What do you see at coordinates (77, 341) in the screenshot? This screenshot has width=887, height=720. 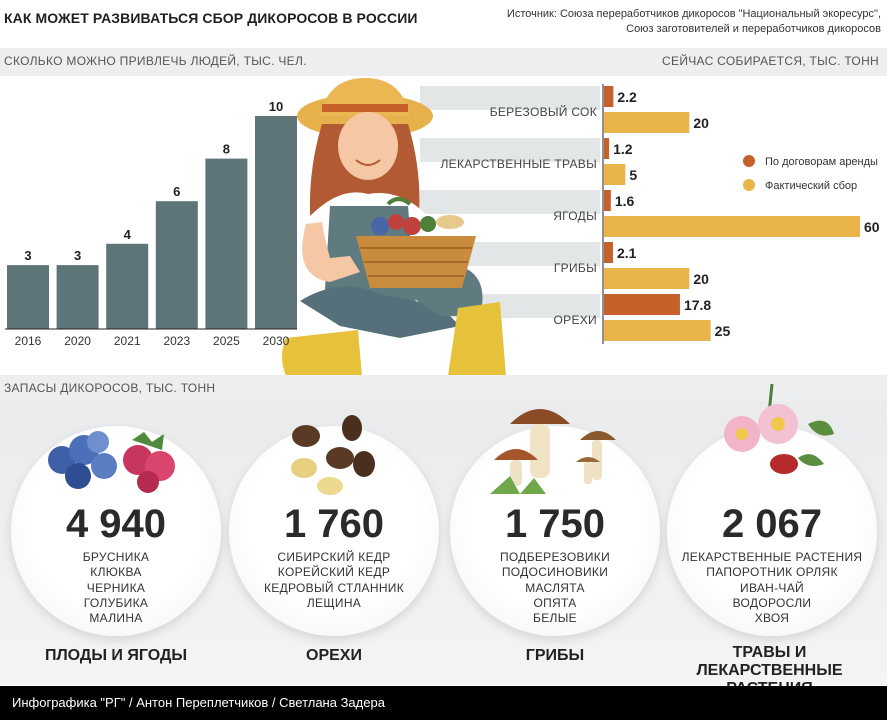 I see `people-year-tick-label: 2020` at bounding box center [77, 341].